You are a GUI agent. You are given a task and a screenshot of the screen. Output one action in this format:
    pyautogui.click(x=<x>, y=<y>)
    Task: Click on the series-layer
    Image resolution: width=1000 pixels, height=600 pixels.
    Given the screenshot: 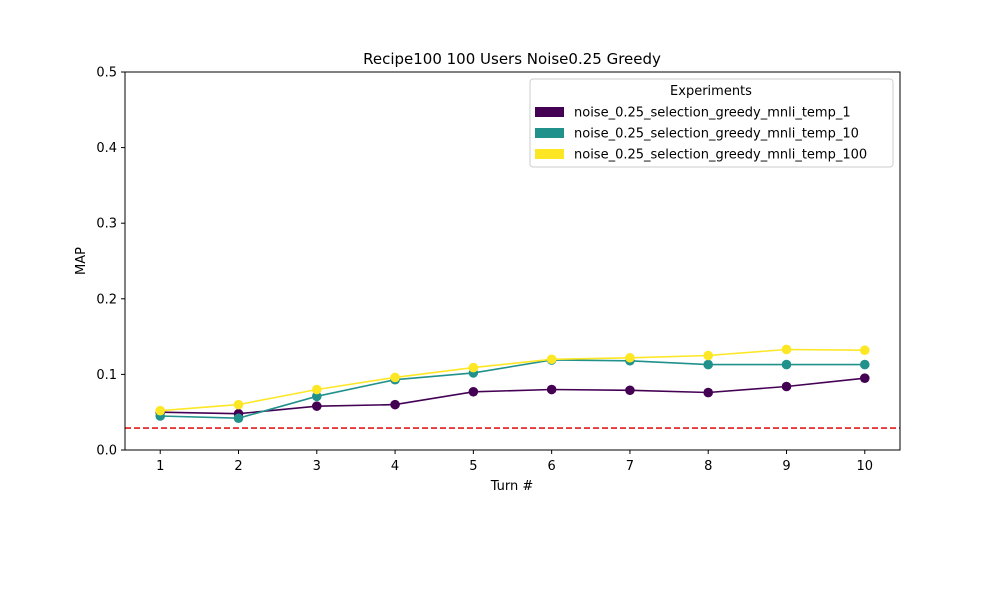 What is the action you would take?
    pyautogui.click(x=512, y=384)
    